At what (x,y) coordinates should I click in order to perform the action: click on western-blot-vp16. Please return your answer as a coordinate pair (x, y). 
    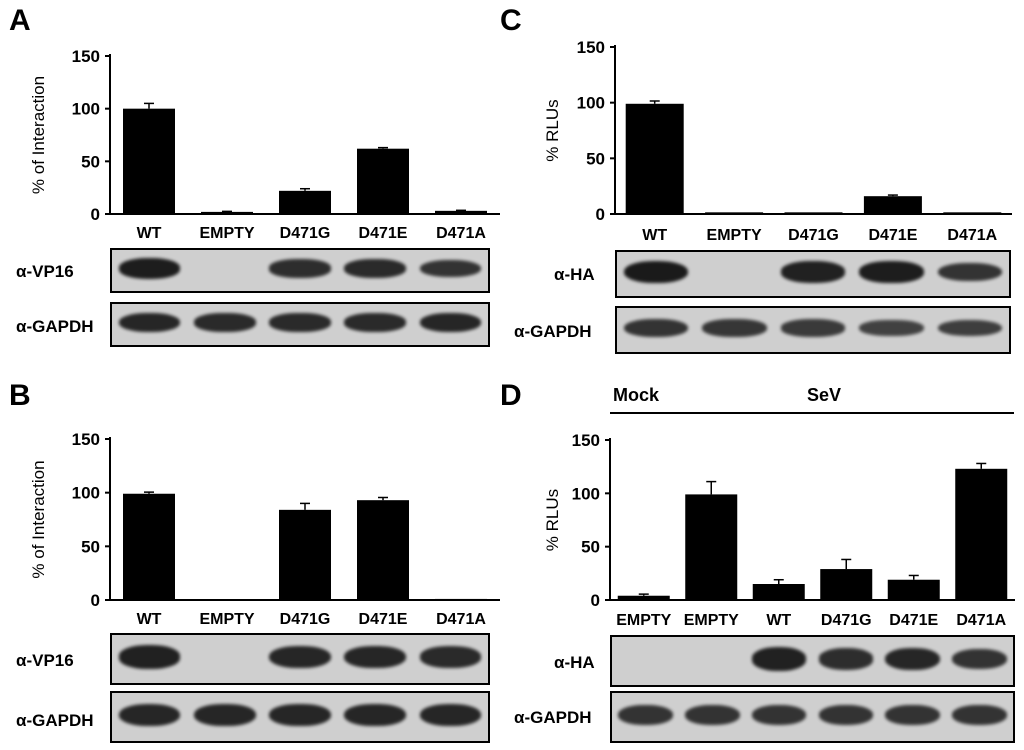
    Looking at the image, I should click on (300, 659).